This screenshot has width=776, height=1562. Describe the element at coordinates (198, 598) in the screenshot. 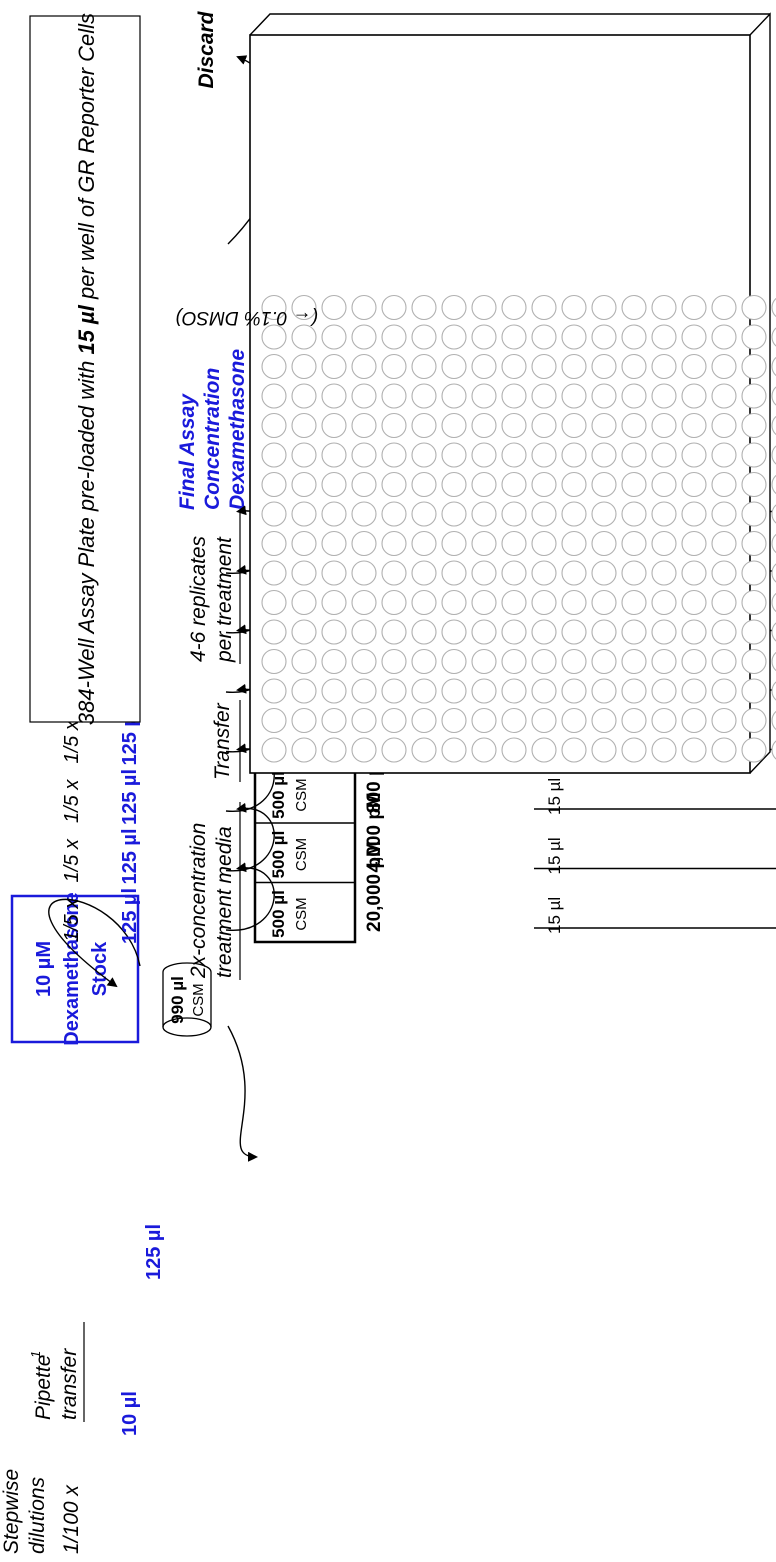

I see `replicates-header-line1: 4-6 replicates` at that location.